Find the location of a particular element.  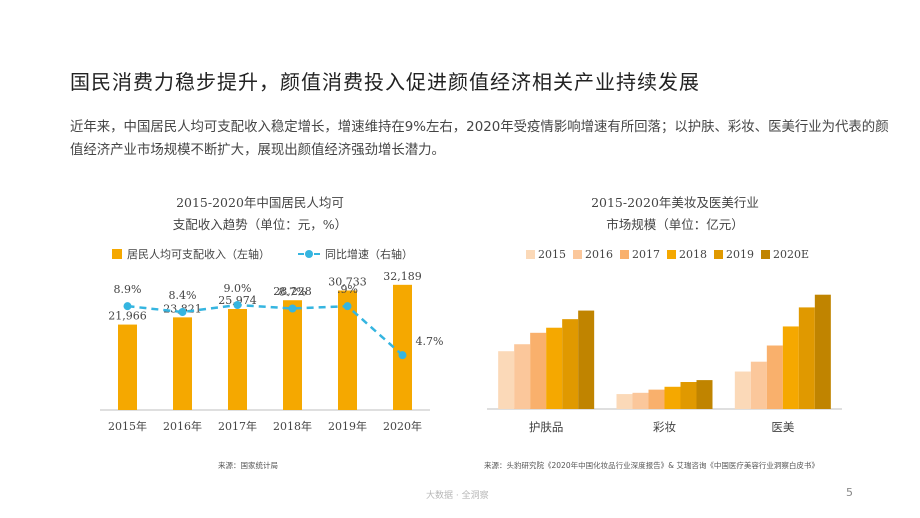

income-x-tick-label: 2019年 is located at coordinates (347, 426).